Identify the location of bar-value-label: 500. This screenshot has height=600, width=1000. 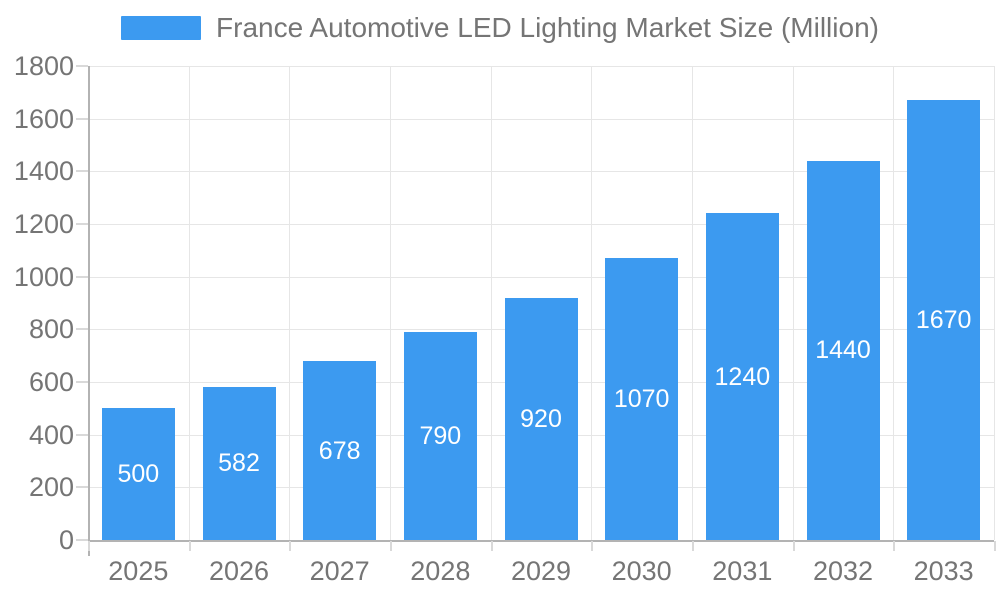
(138, 474).